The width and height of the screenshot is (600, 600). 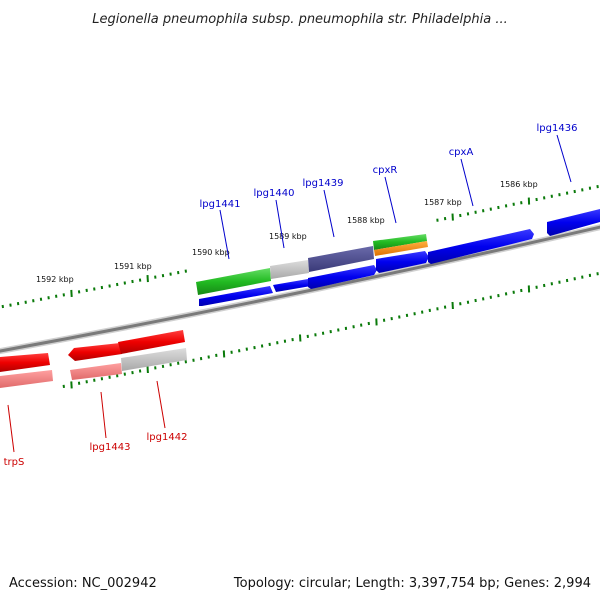 I want to click on ruler-label: 1591 kbp, so click(x=133, y=266).